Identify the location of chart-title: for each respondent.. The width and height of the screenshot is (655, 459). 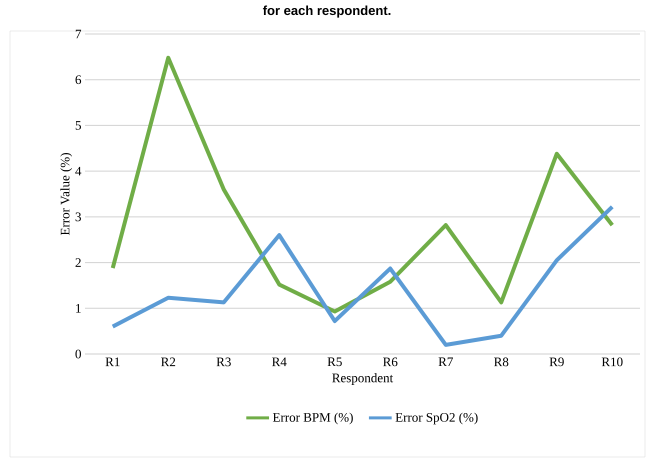
(326, 12).